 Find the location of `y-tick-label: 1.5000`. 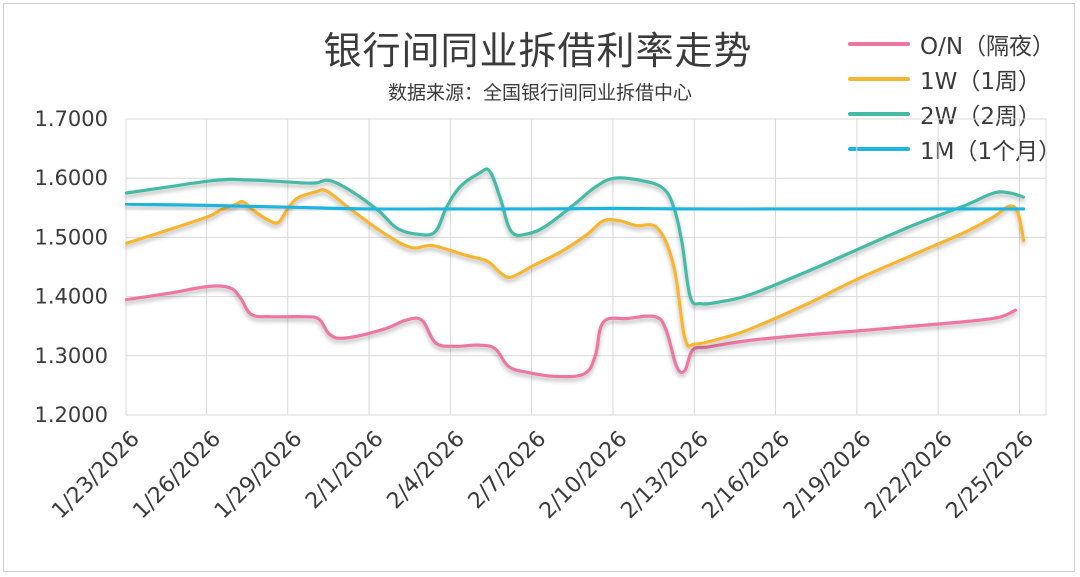

y-tick-label: 1.5000 is located at coordinates (71, 237).